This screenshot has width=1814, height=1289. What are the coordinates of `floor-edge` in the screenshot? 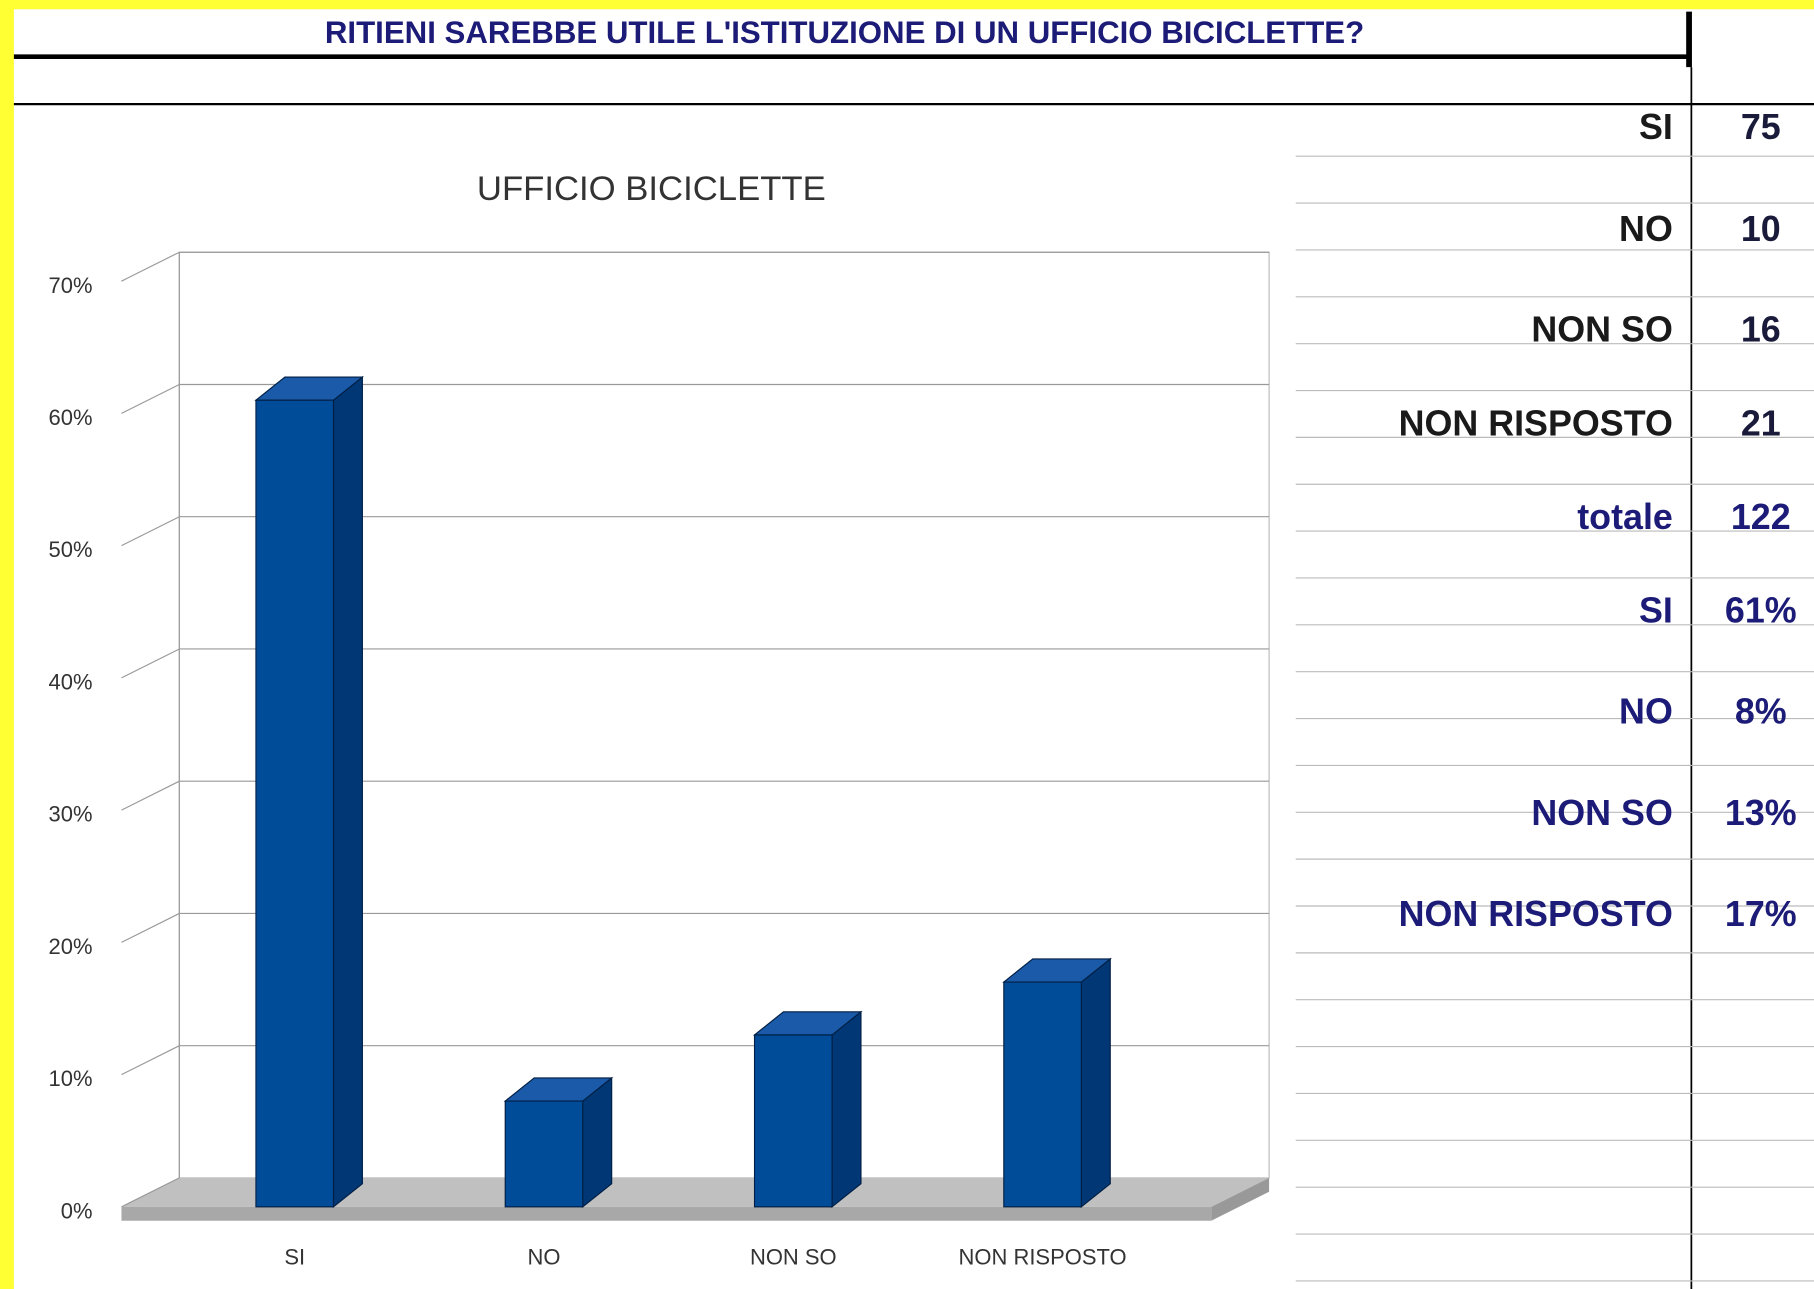 It's located at (666, 1213).